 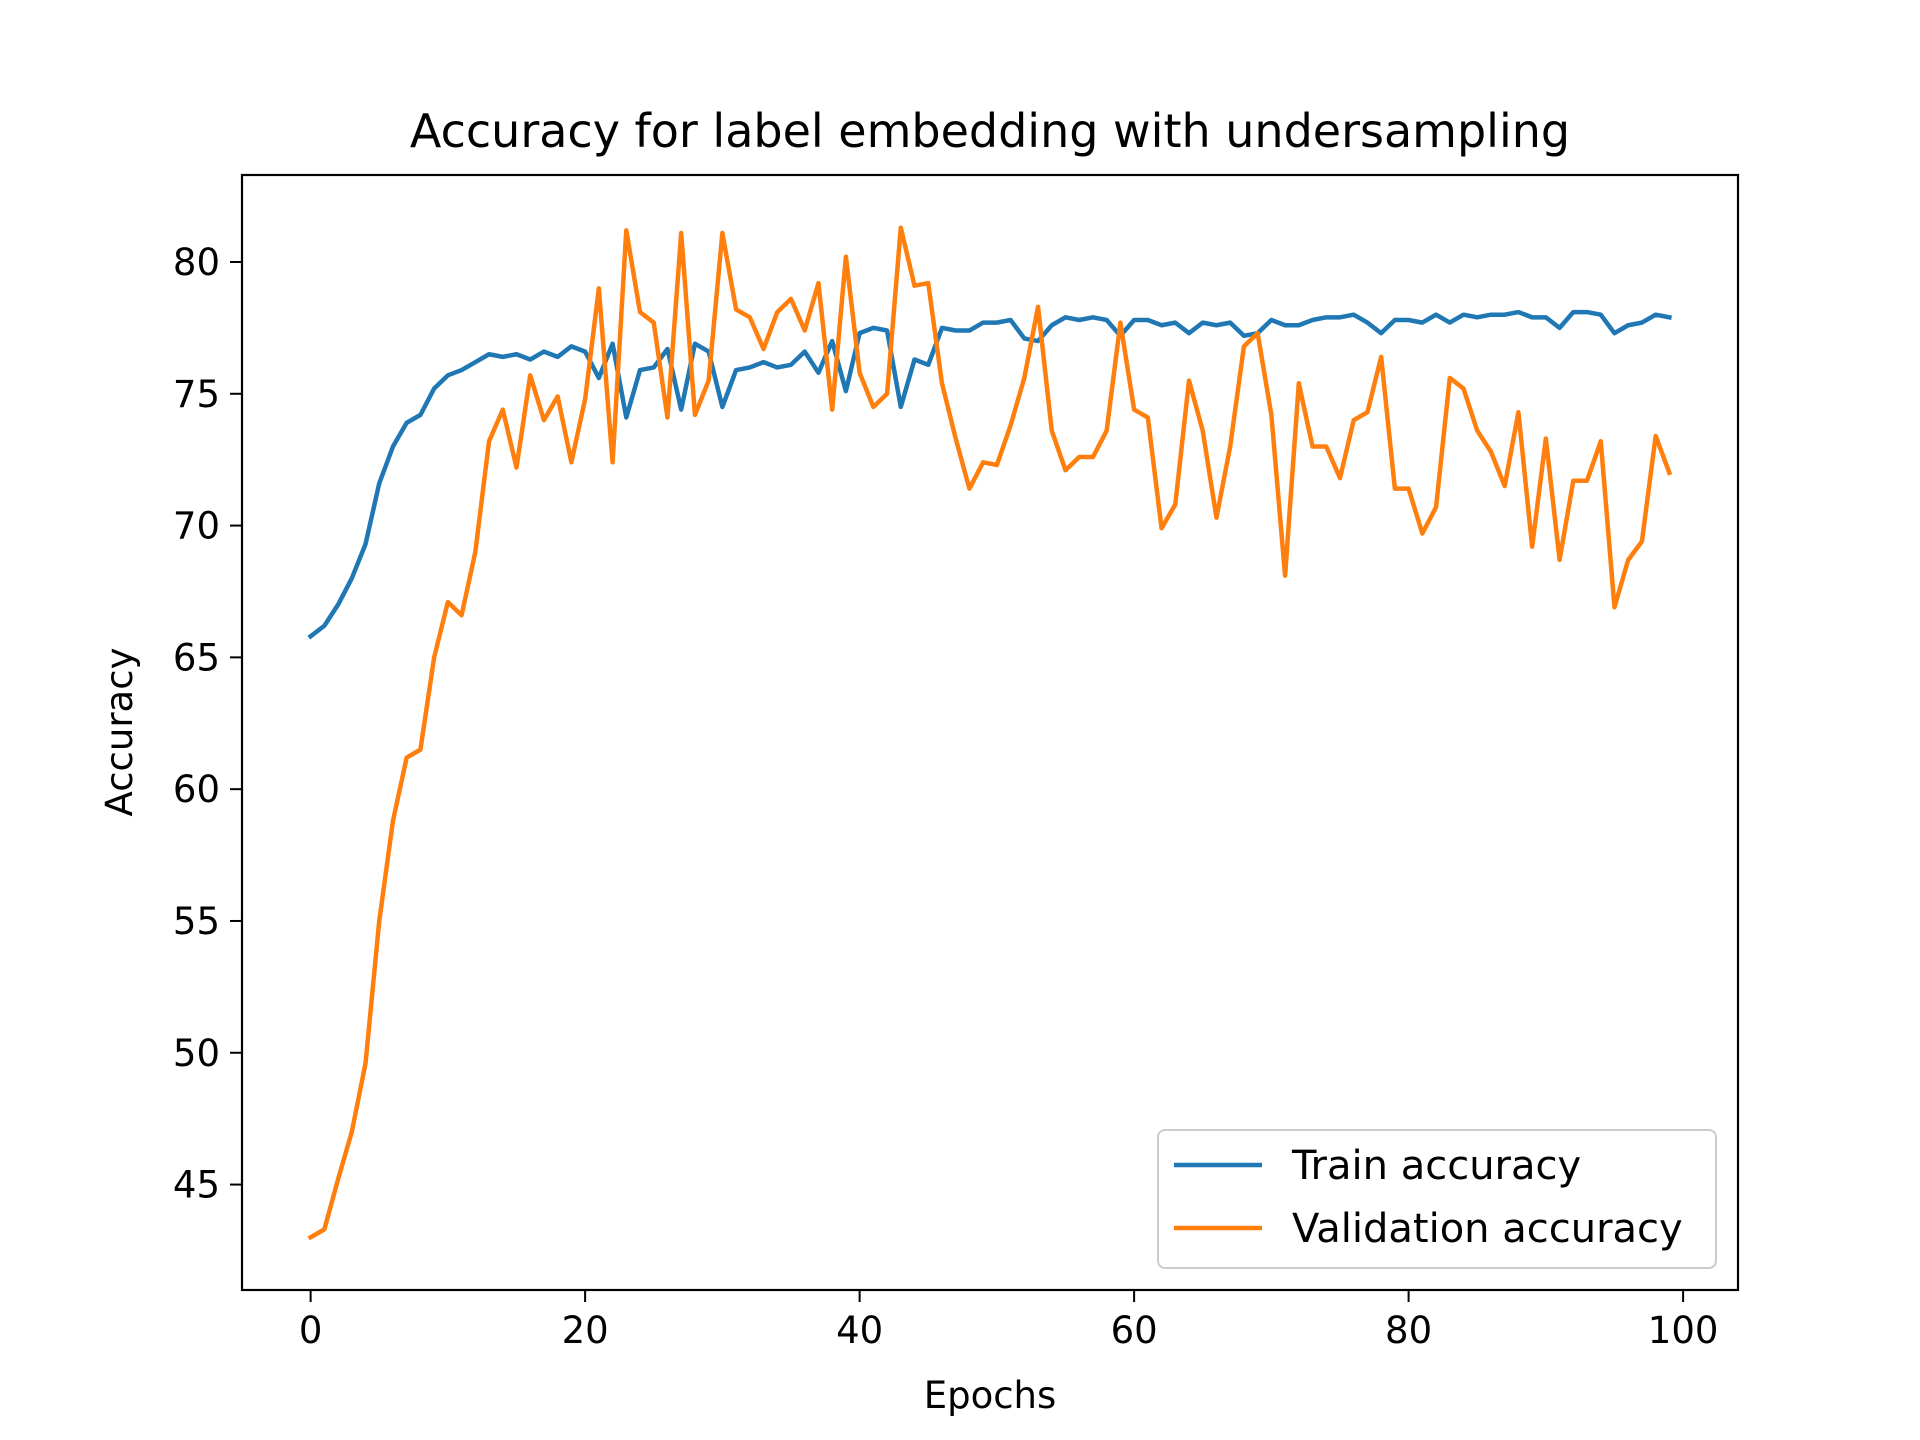 What do you see at coordinates (1009, 1321) in the screenshot?
I see `x-axis-ticks: 0 20 40 60 80 100` at bounding box center [1009, 1321].